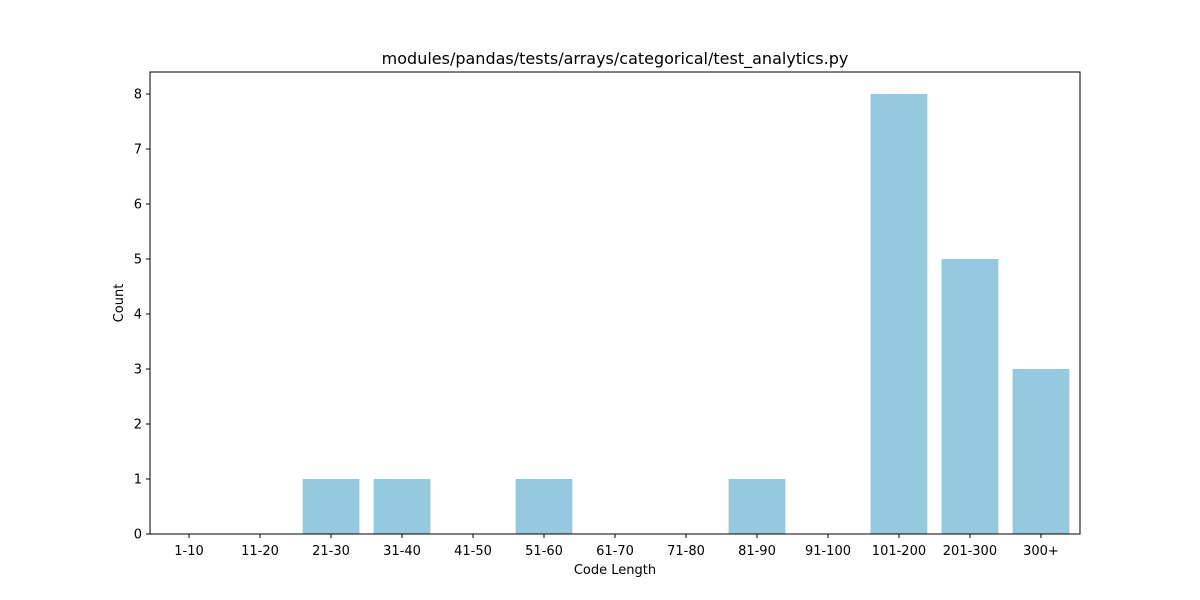 This screenshot has height=600, width=1200. Describe the element at coordinates (138, 425) in the screenshot. I see `y-tick-label: 2` at that location.